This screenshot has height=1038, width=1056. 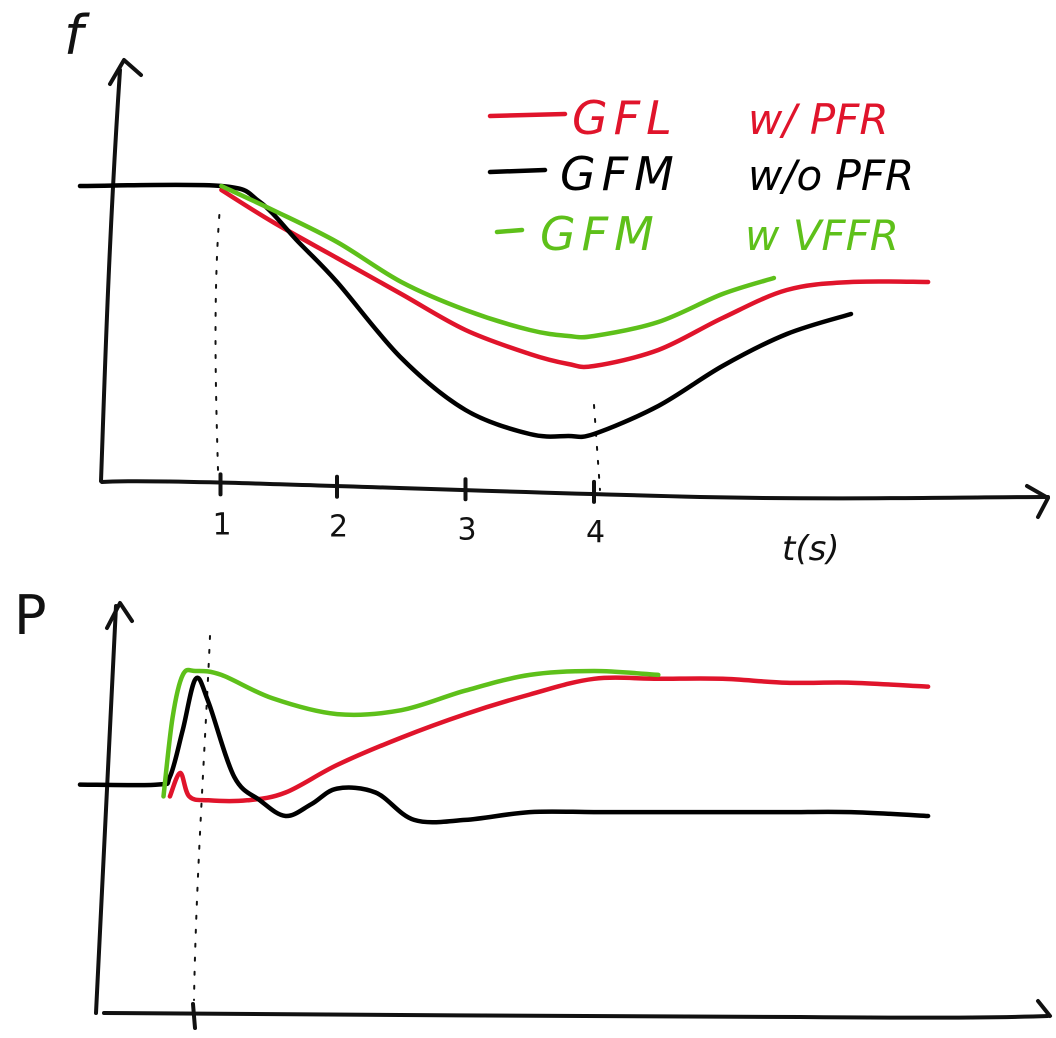 I want to click on p-y-axis-label: P, so click(x=30, y=615).